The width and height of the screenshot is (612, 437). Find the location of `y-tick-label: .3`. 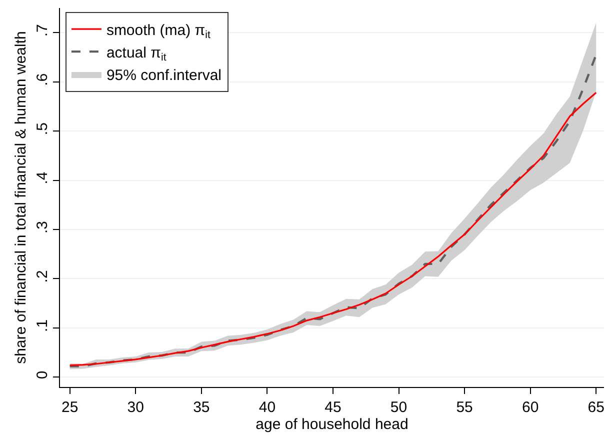

y-tick-label: .3 is located at coordinates (42, 227).